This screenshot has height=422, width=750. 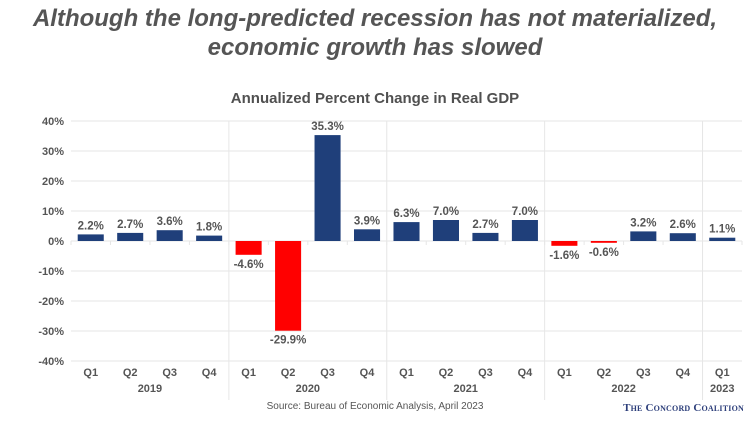 I want to click on data-label: 6.3%, so click(x=406, y=214).